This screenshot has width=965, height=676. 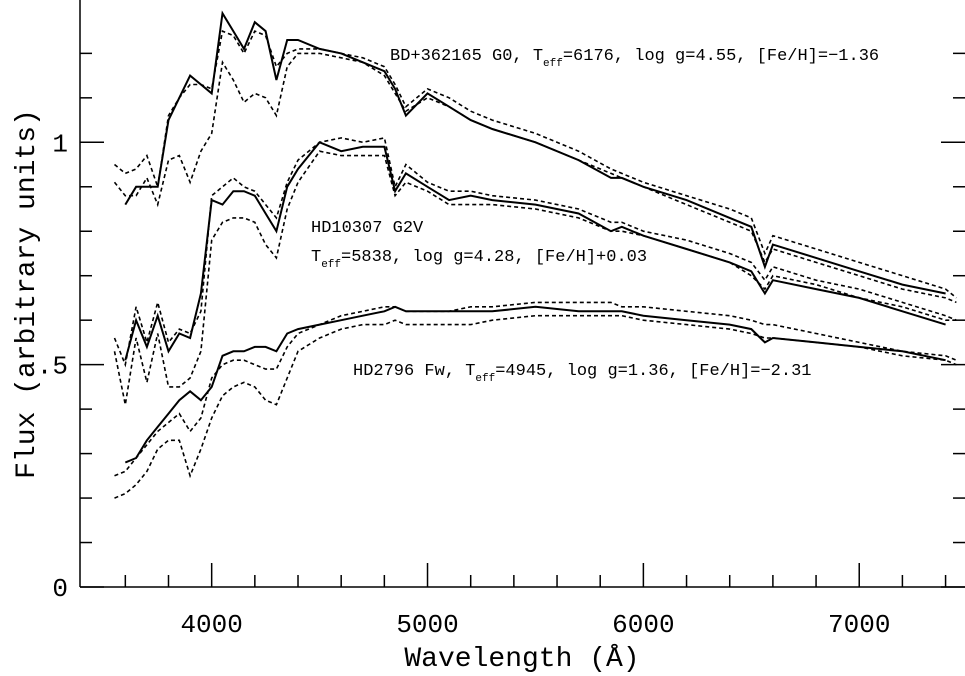 What do you see at coordinates (316, 257) in the screenshot?
I see `annotation-text: T` at bounding box center [316, 257].